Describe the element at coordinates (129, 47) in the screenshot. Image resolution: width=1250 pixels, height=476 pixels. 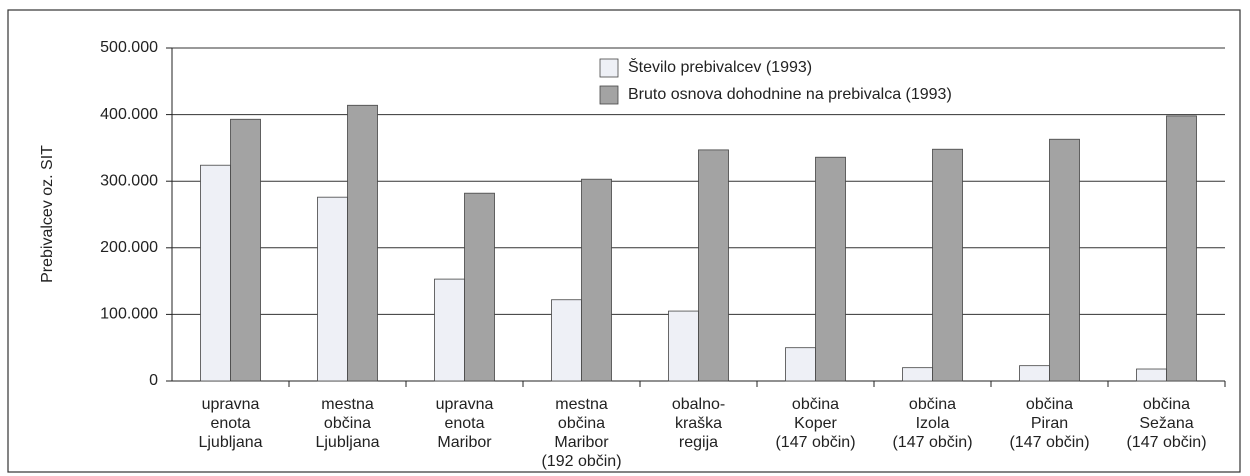
I see `y-tick-label: 500.000` at that location.